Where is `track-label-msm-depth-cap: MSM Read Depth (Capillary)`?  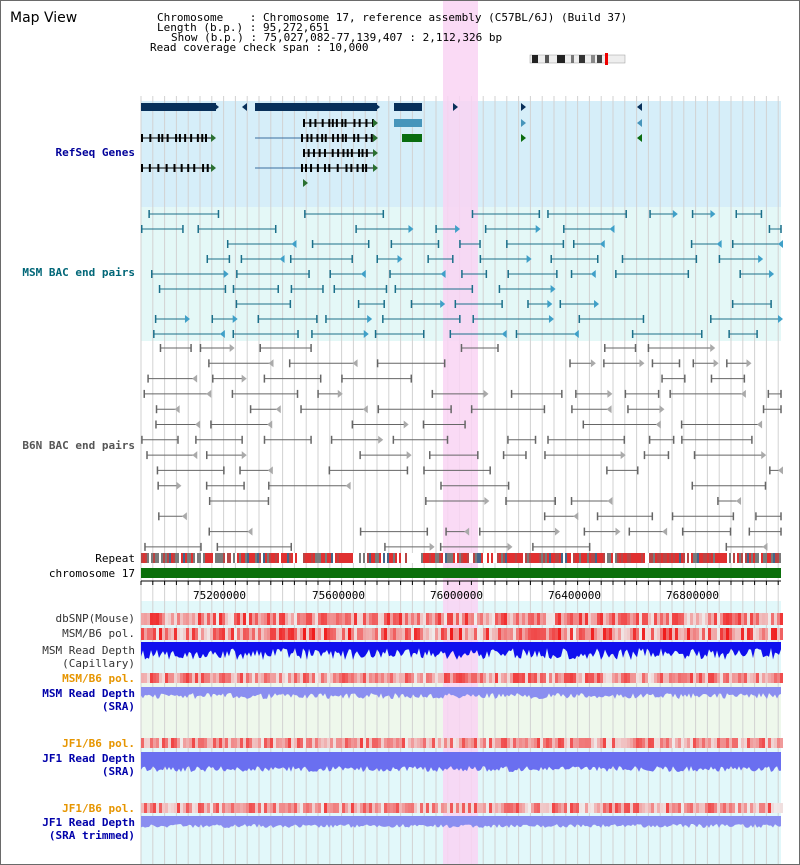
track-label-msm-depth-cap: MSM Read Depth (Capillary) is located at coordinates (88, 657).